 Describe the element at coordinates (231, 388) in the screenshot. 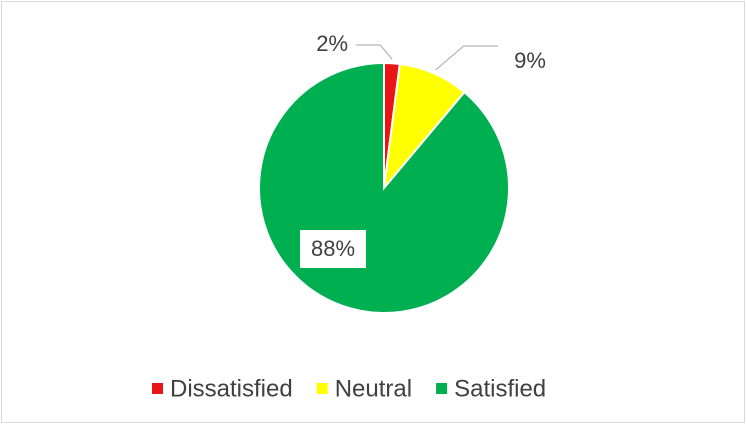

I see `legend-label: Dissatisfied` at that location.